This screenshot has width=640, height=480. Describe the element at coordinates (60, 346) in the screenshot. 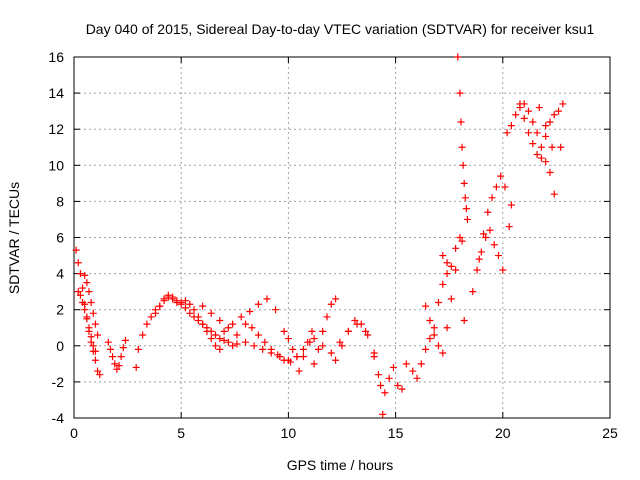

I see `y-tick-label: 0` at that location.